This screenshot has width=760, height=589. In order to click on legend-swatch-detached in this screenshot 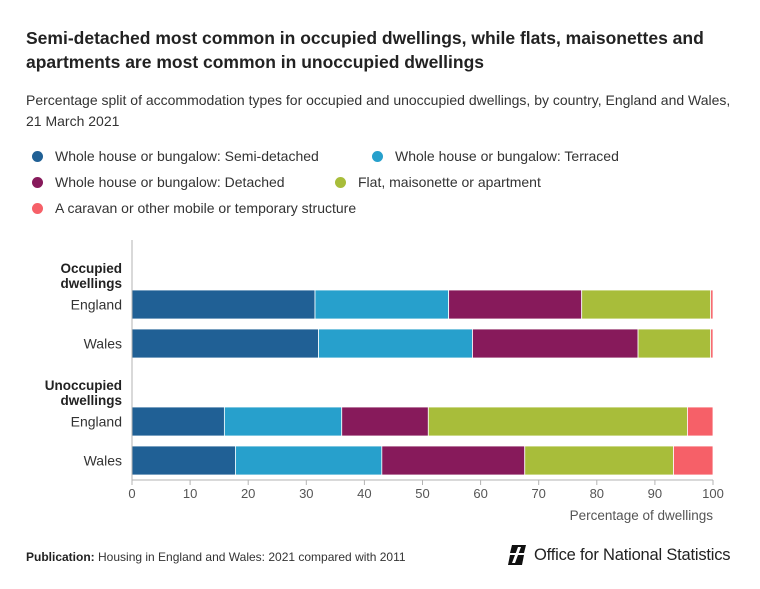, I will do `click(37, 182)`.